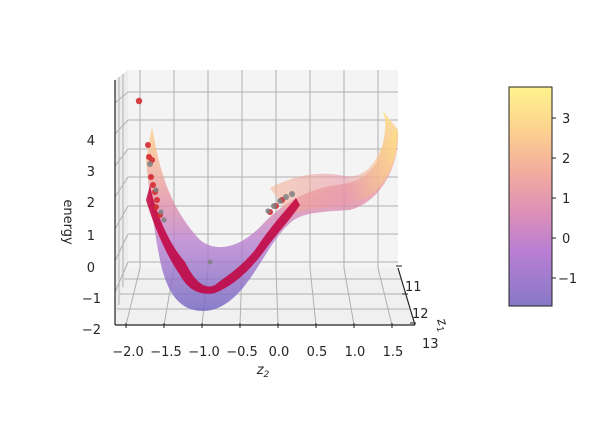  I want to click on y-axis-ticks: 11 12 13, so click(422, 316).